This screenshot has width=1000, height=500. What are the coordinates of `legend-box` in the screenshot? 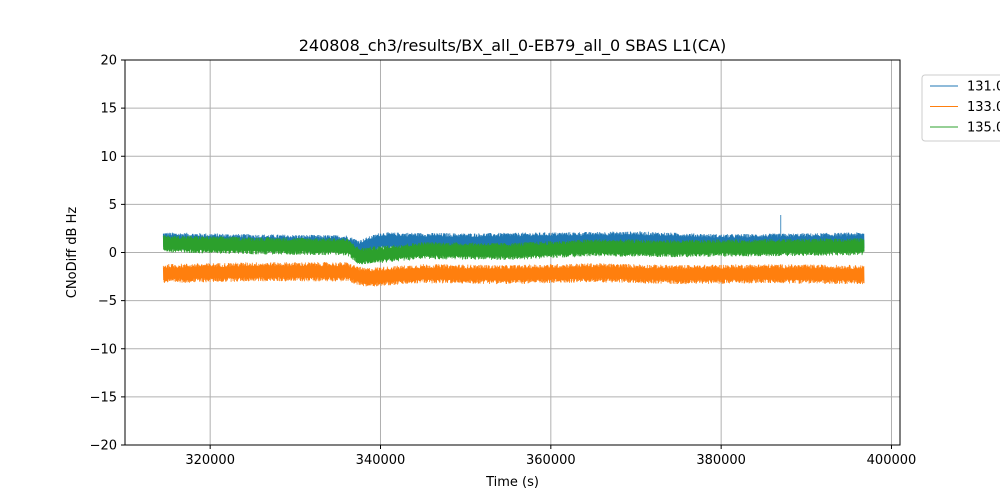 It's located at (960, 108).